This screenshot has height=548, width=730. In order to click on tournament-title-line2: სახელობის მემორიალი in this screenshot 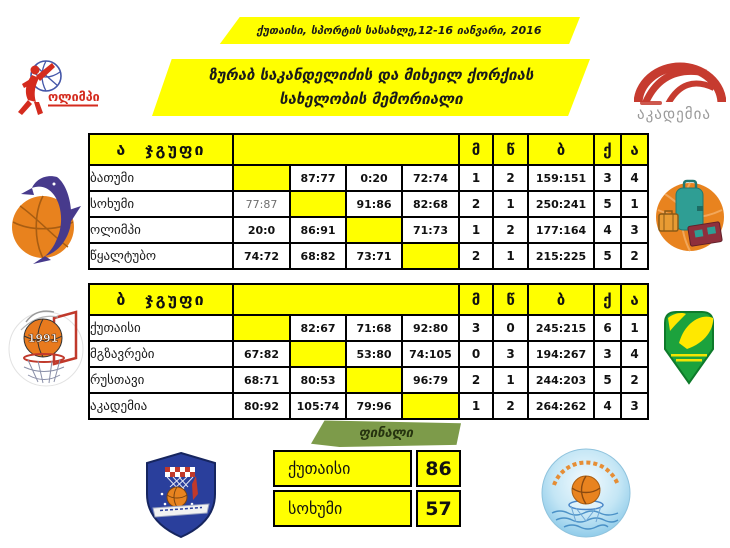, I will do `click(371, 98)`.